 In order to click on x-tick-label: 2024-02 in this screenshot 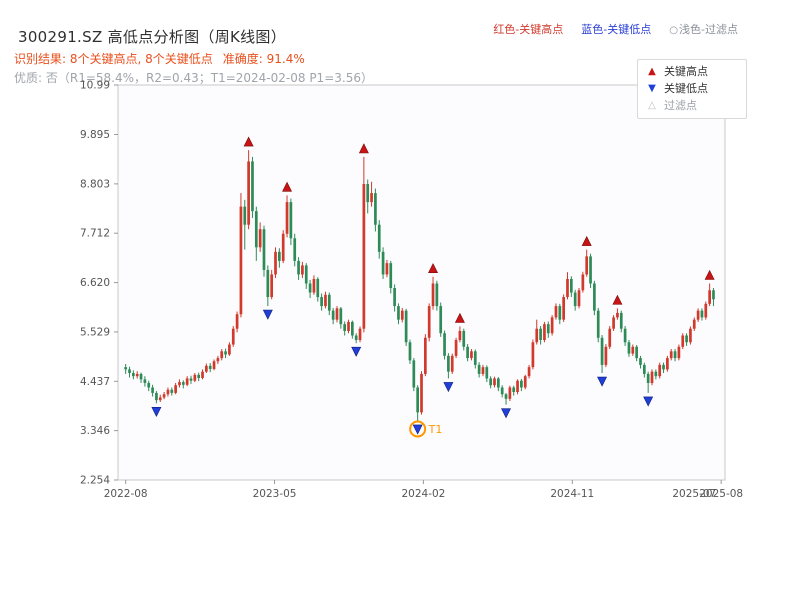, I will do `click(423, 494)`.